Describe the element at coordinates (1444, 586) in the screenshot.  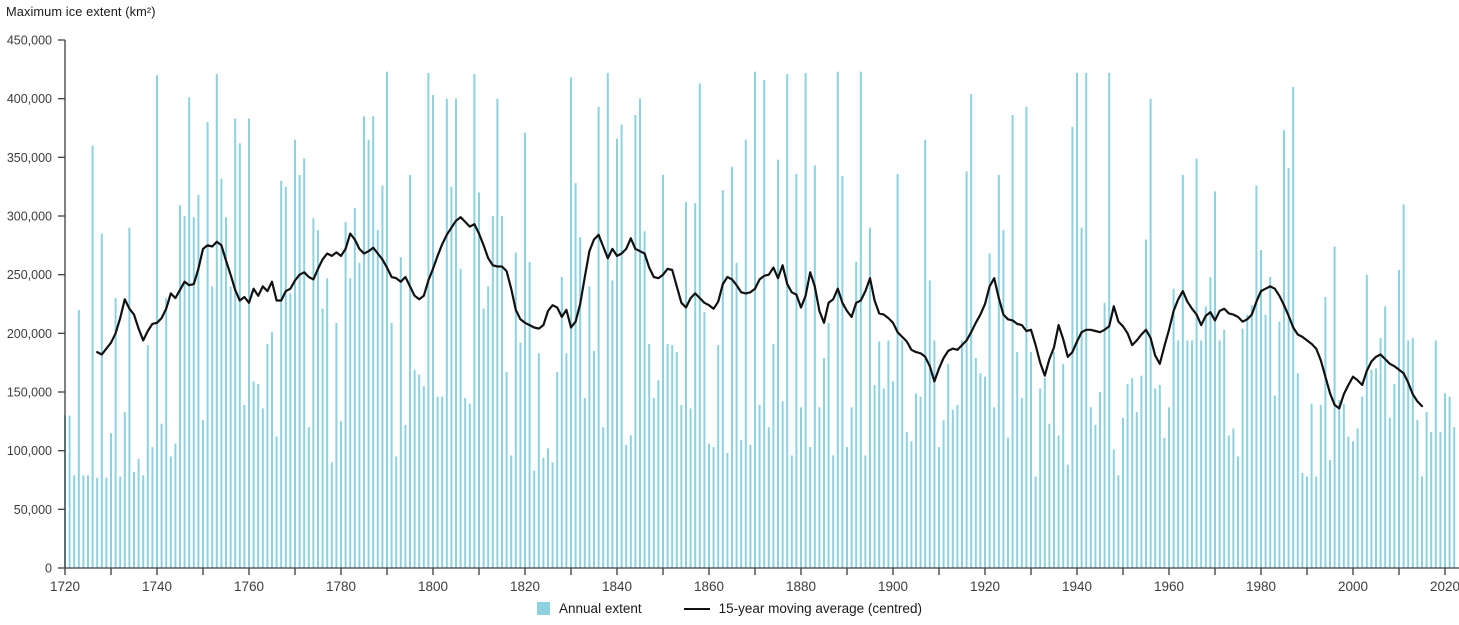
I see `x-tick-label: 2020` at that location.